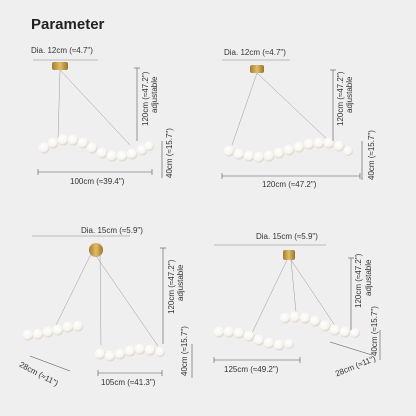  What do you see at coordinates (368, 277) in the screenshot?
I see `panel-4-adjustable: adjustable` at bounding box center [368, 277].